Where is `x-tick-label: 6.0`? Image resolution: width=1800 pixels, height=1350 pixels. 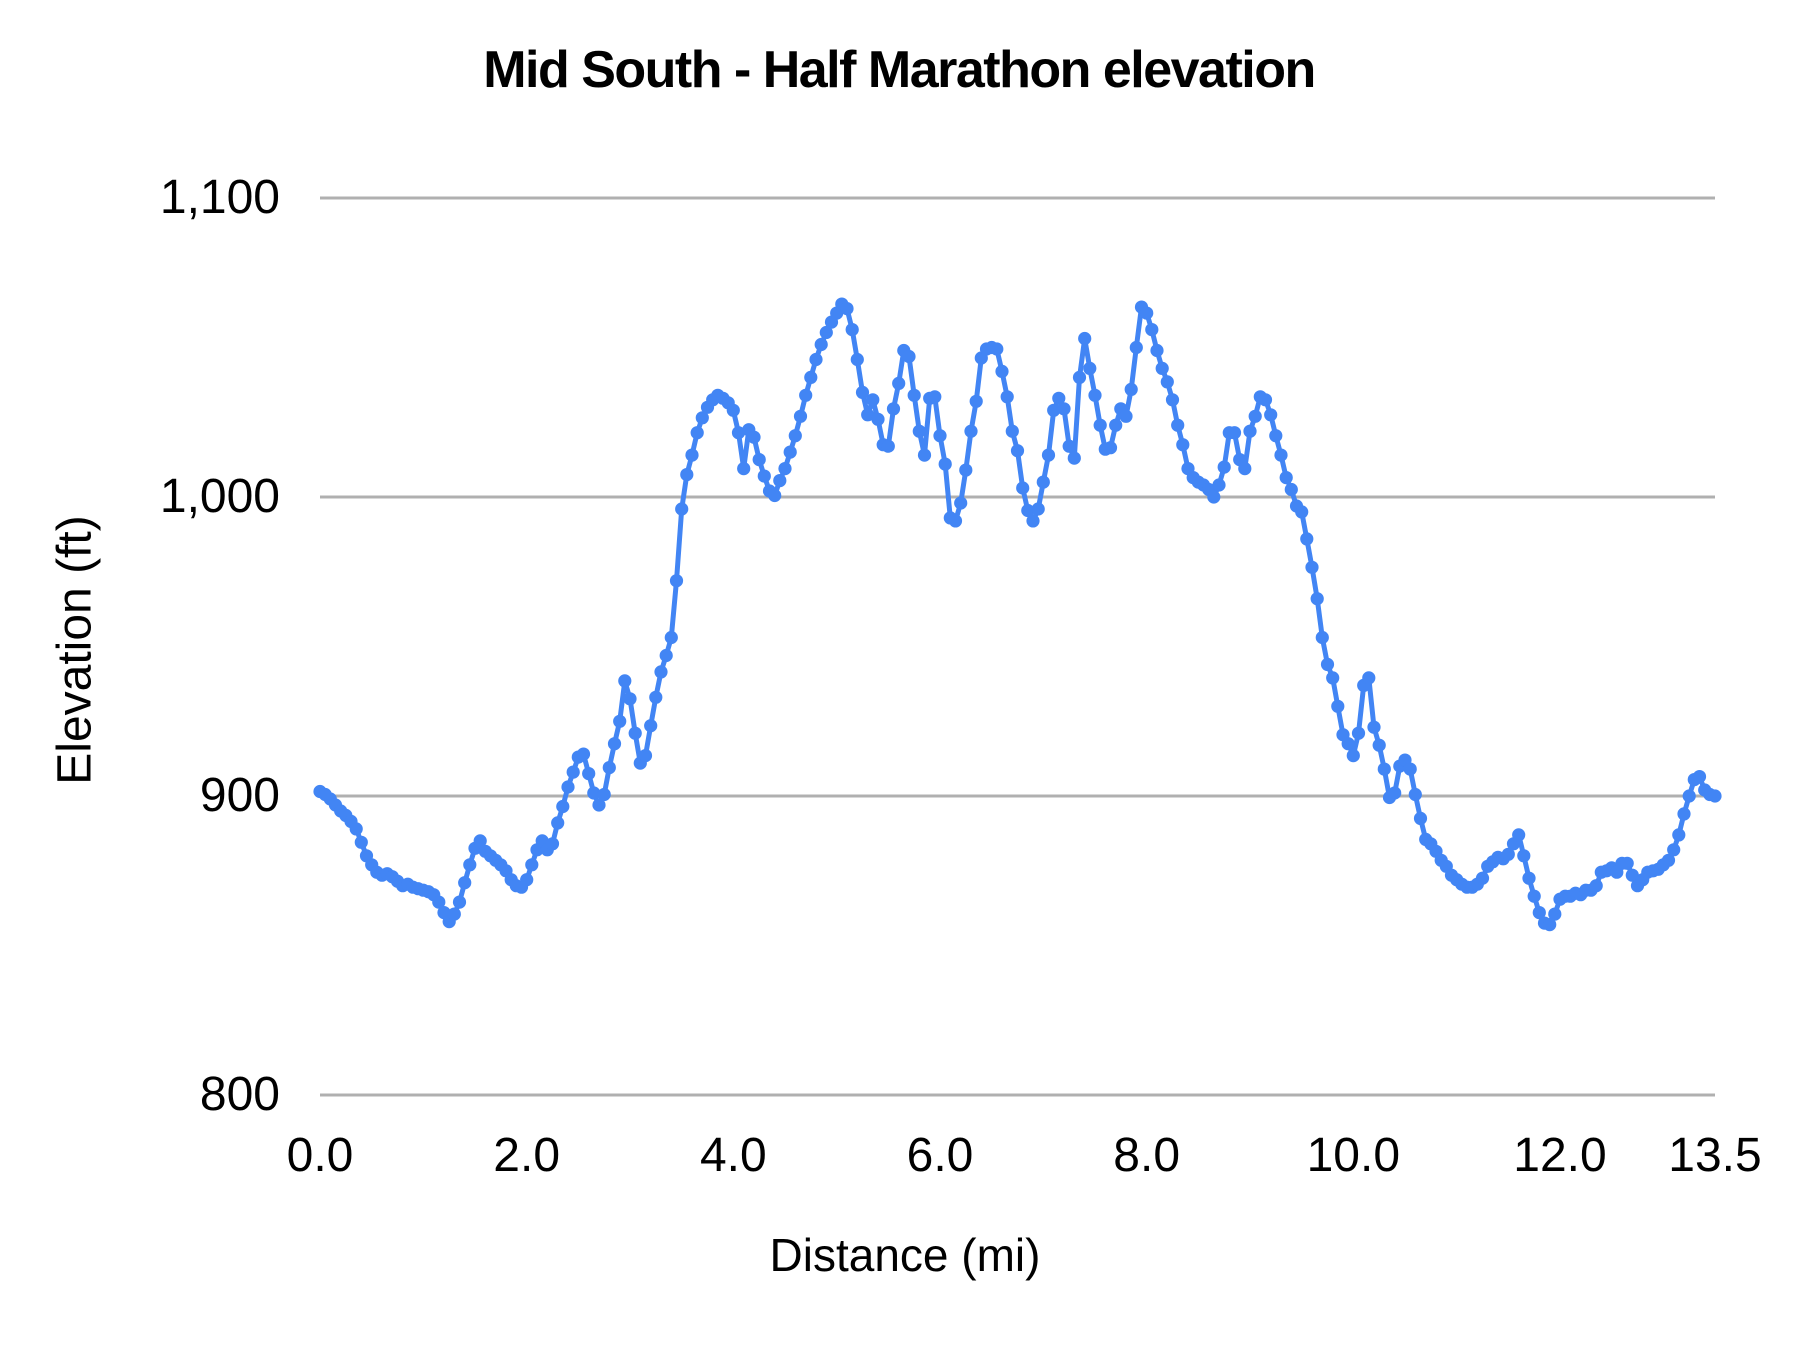
x-tick-label: 6.0 is located at coordinates (940, 1155).